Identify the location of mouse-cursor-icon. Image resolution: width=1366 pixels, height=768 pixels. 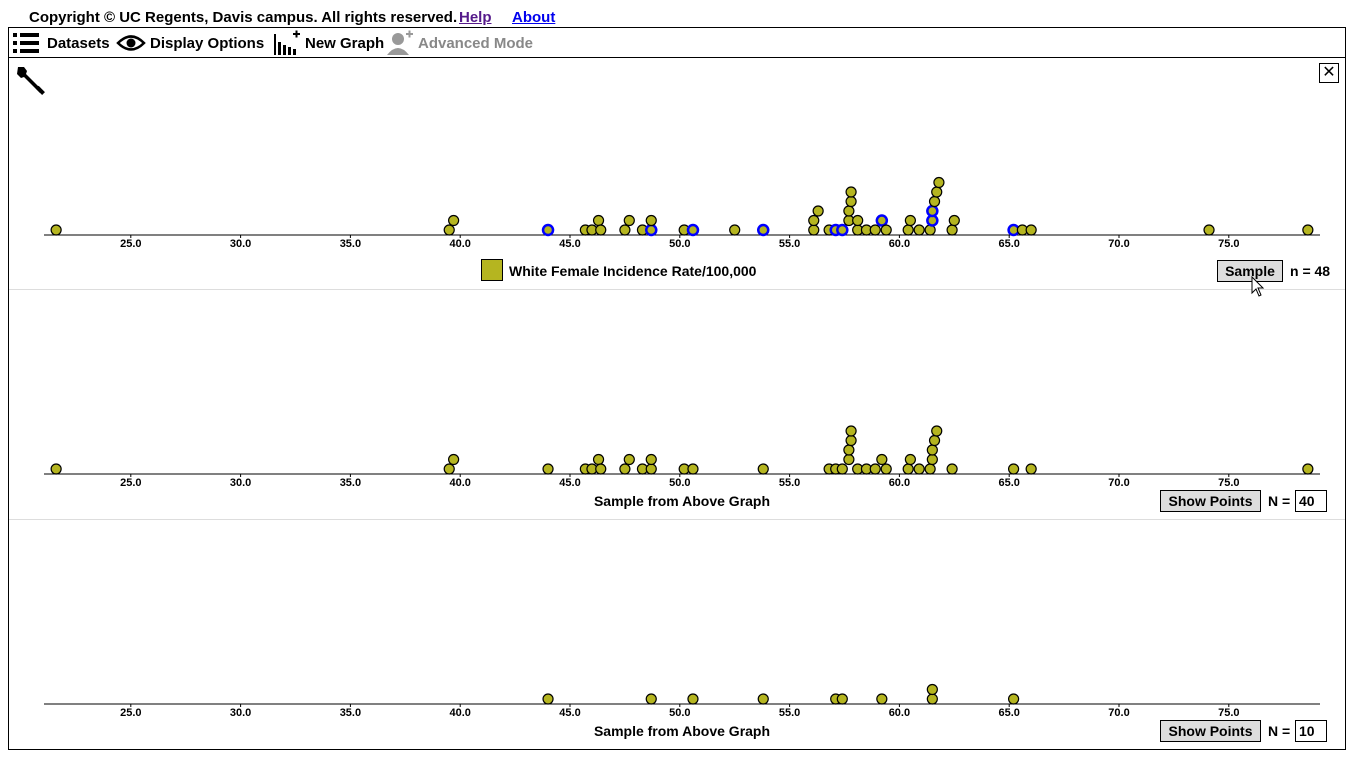
(1258, 289).